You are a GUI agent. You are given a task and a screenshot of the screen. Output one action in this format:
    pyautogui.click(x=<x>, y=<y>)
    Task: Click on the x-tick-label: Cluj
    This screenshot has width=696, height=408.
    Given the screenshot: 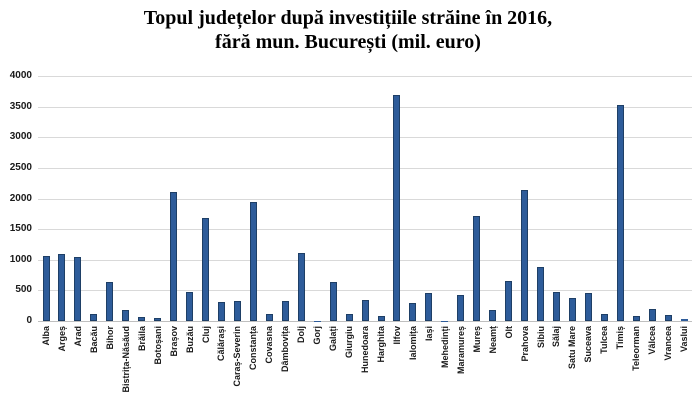 What is the action you would take?
    pyautogui.click(x=205, y=334)
    